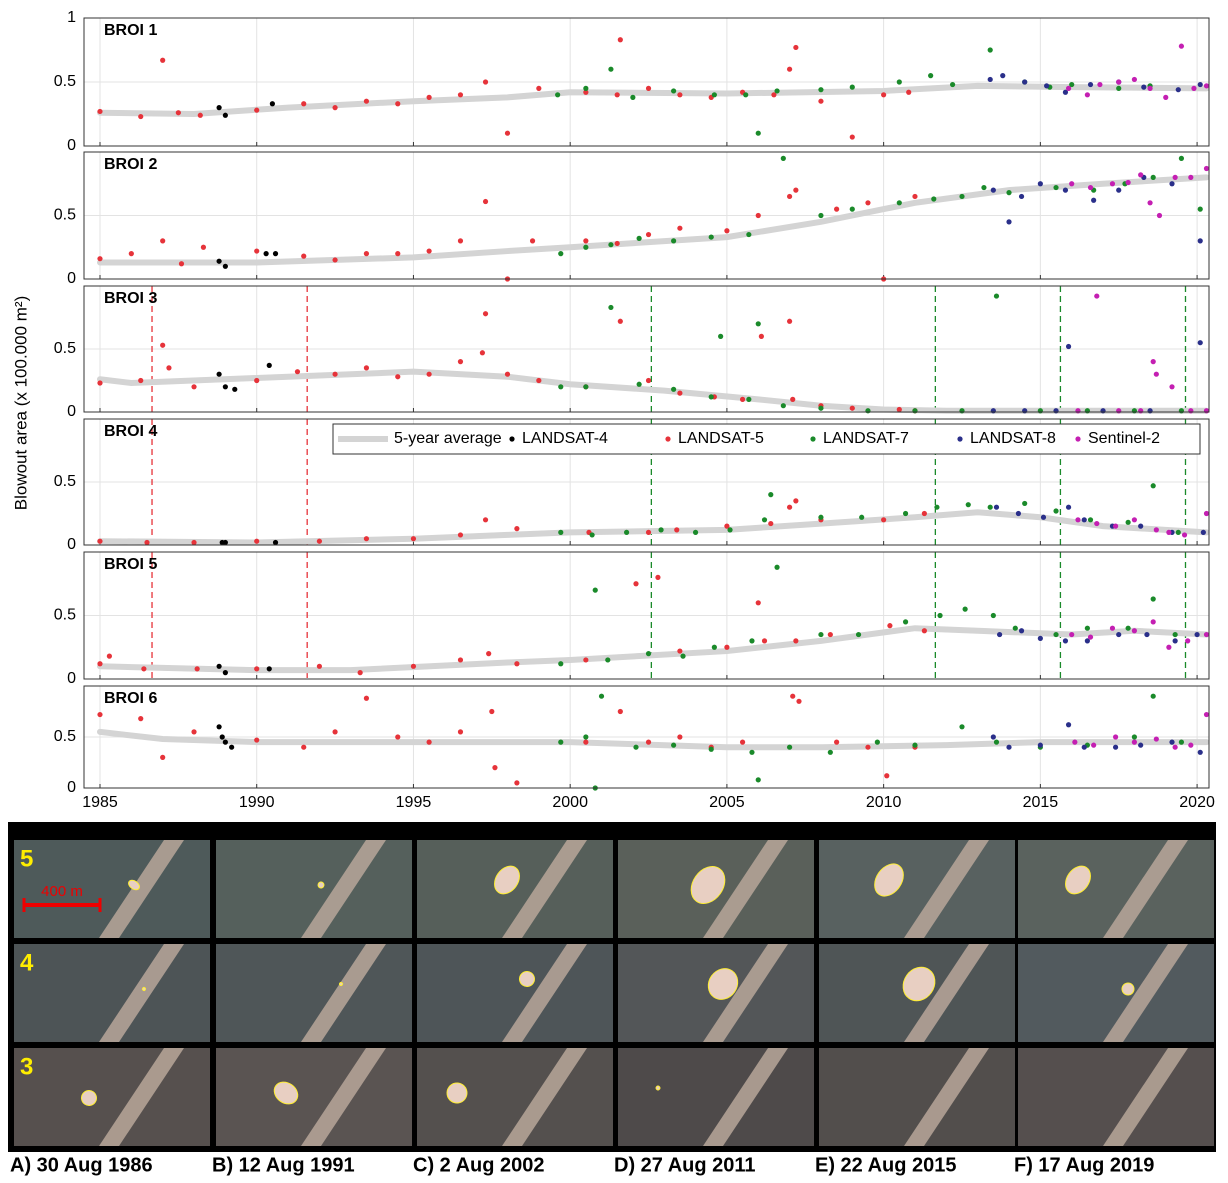 The image size is (1228, 1183). I want to click on x-tick-label: 2020, so click(1197, 802).